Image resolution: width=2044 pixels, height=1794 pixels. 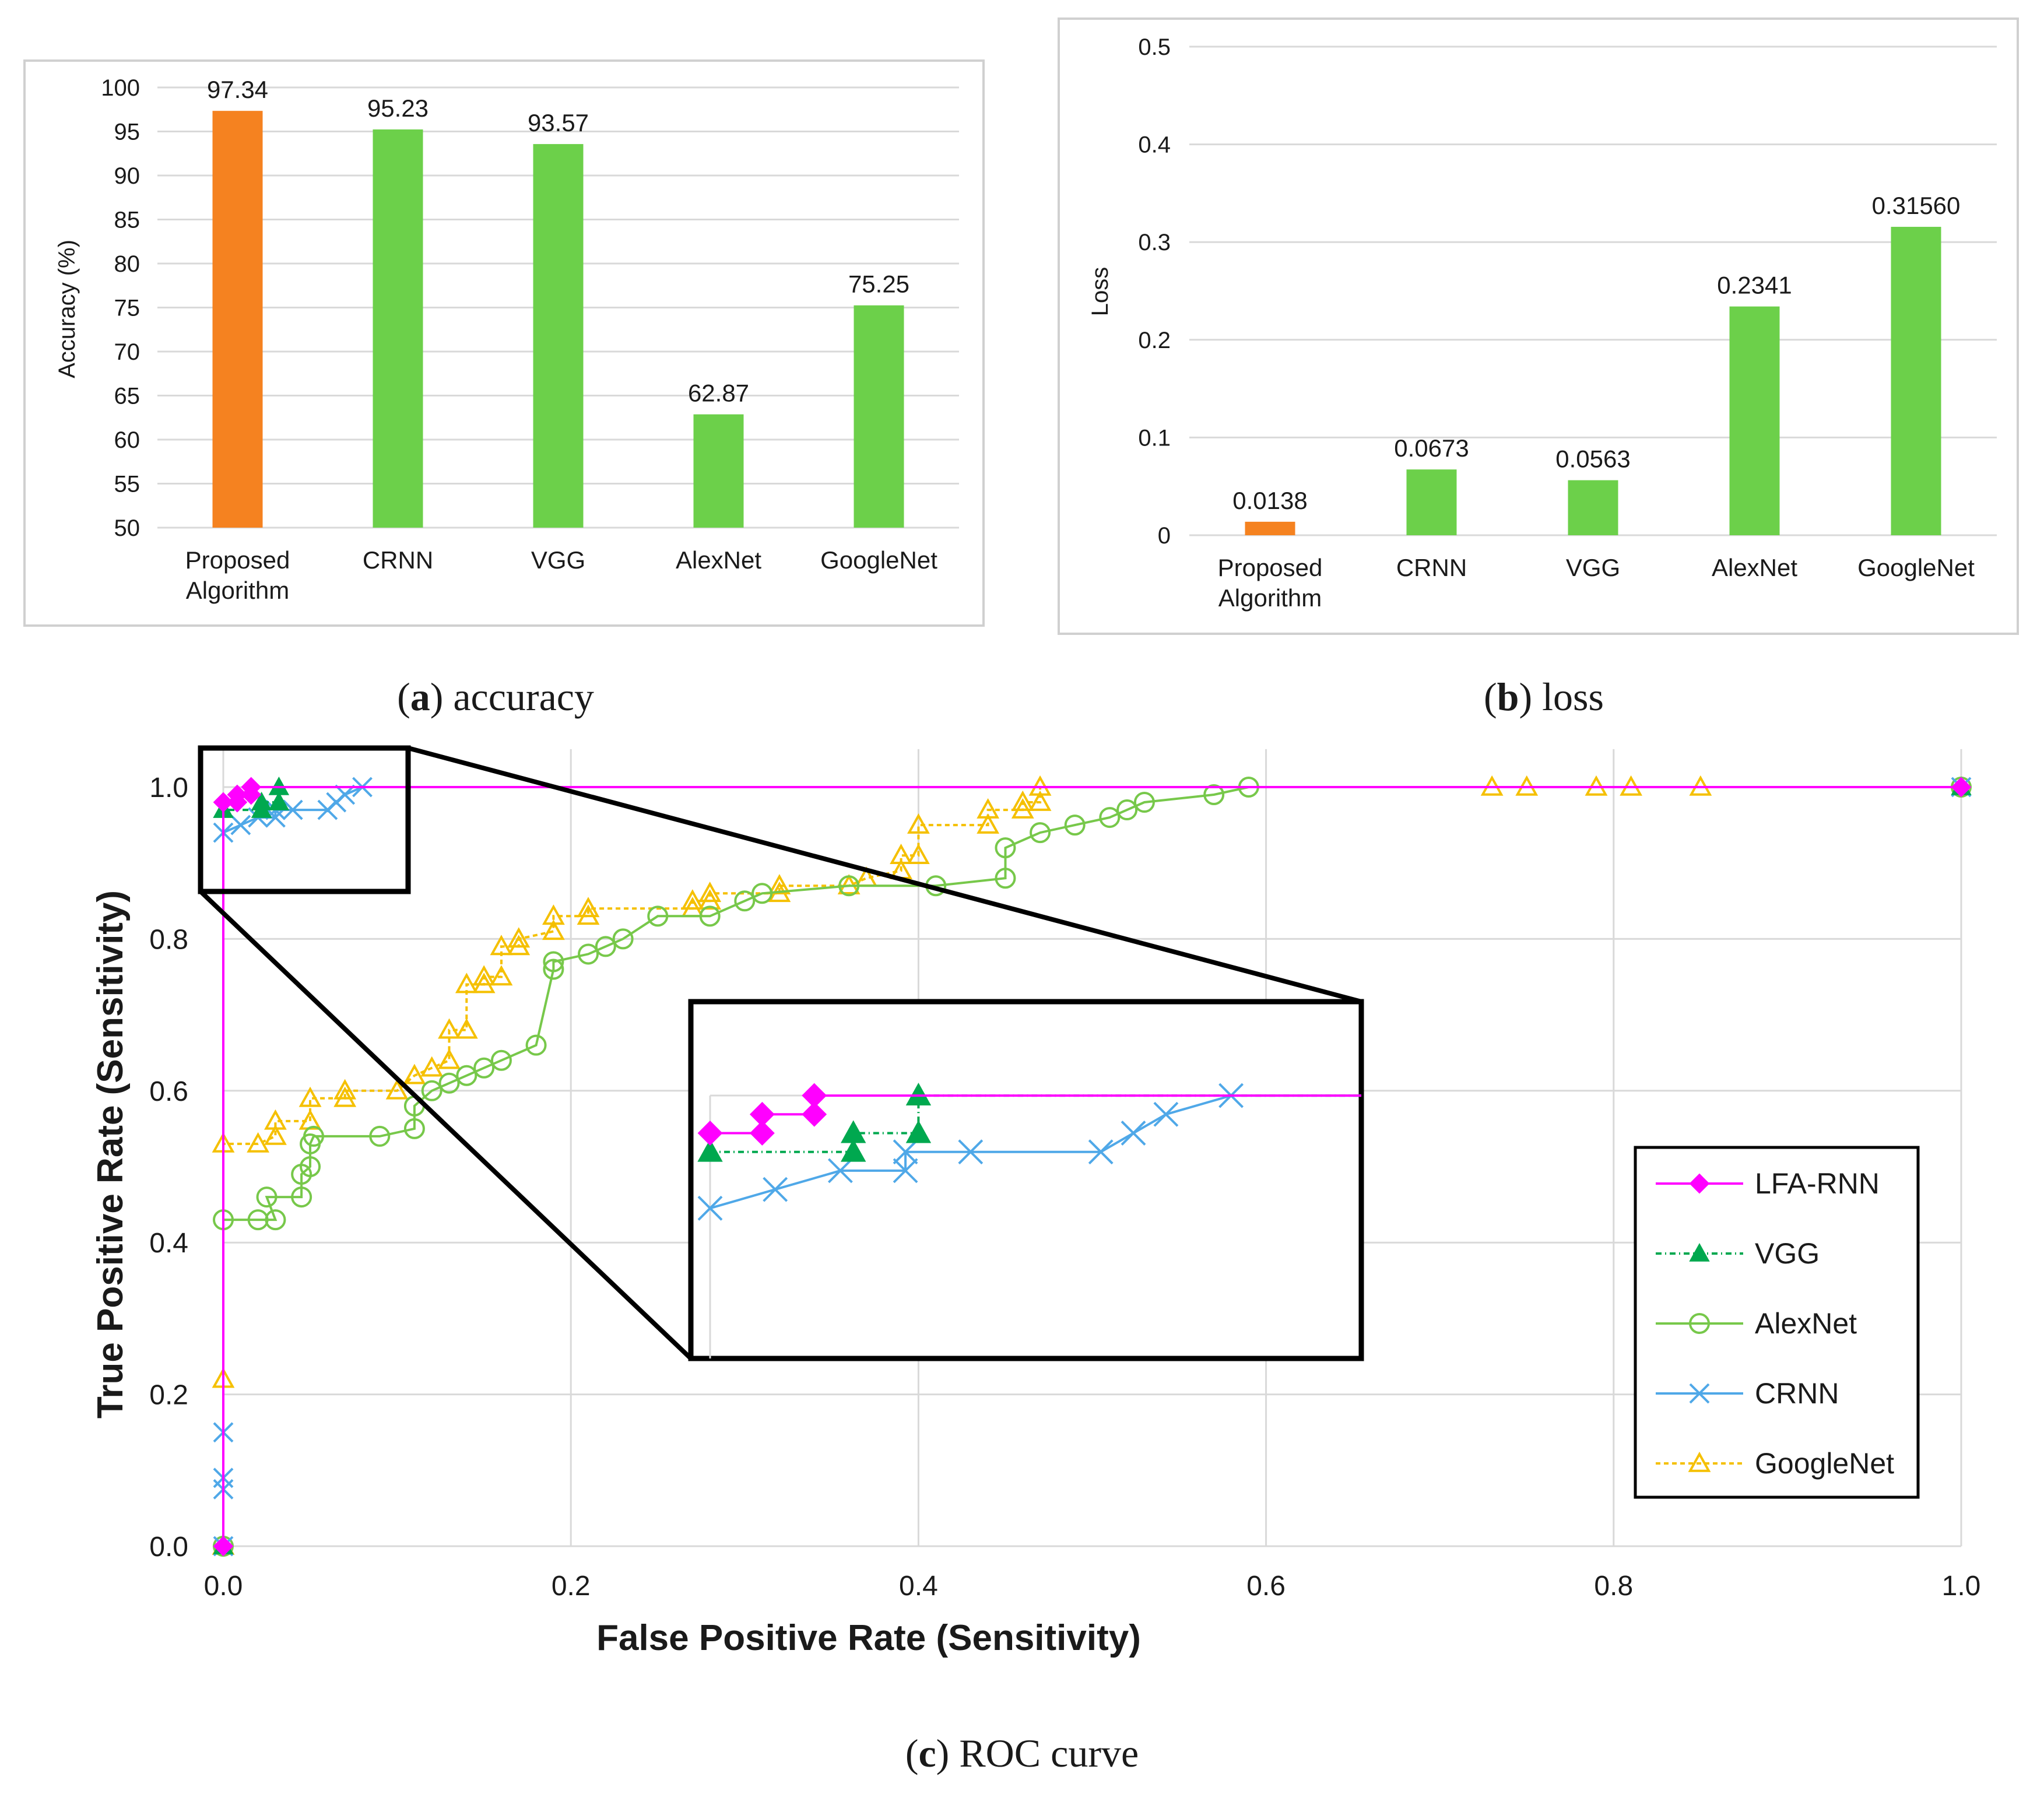 I want to click on zoom-source-box, so click(x=304, y=819).